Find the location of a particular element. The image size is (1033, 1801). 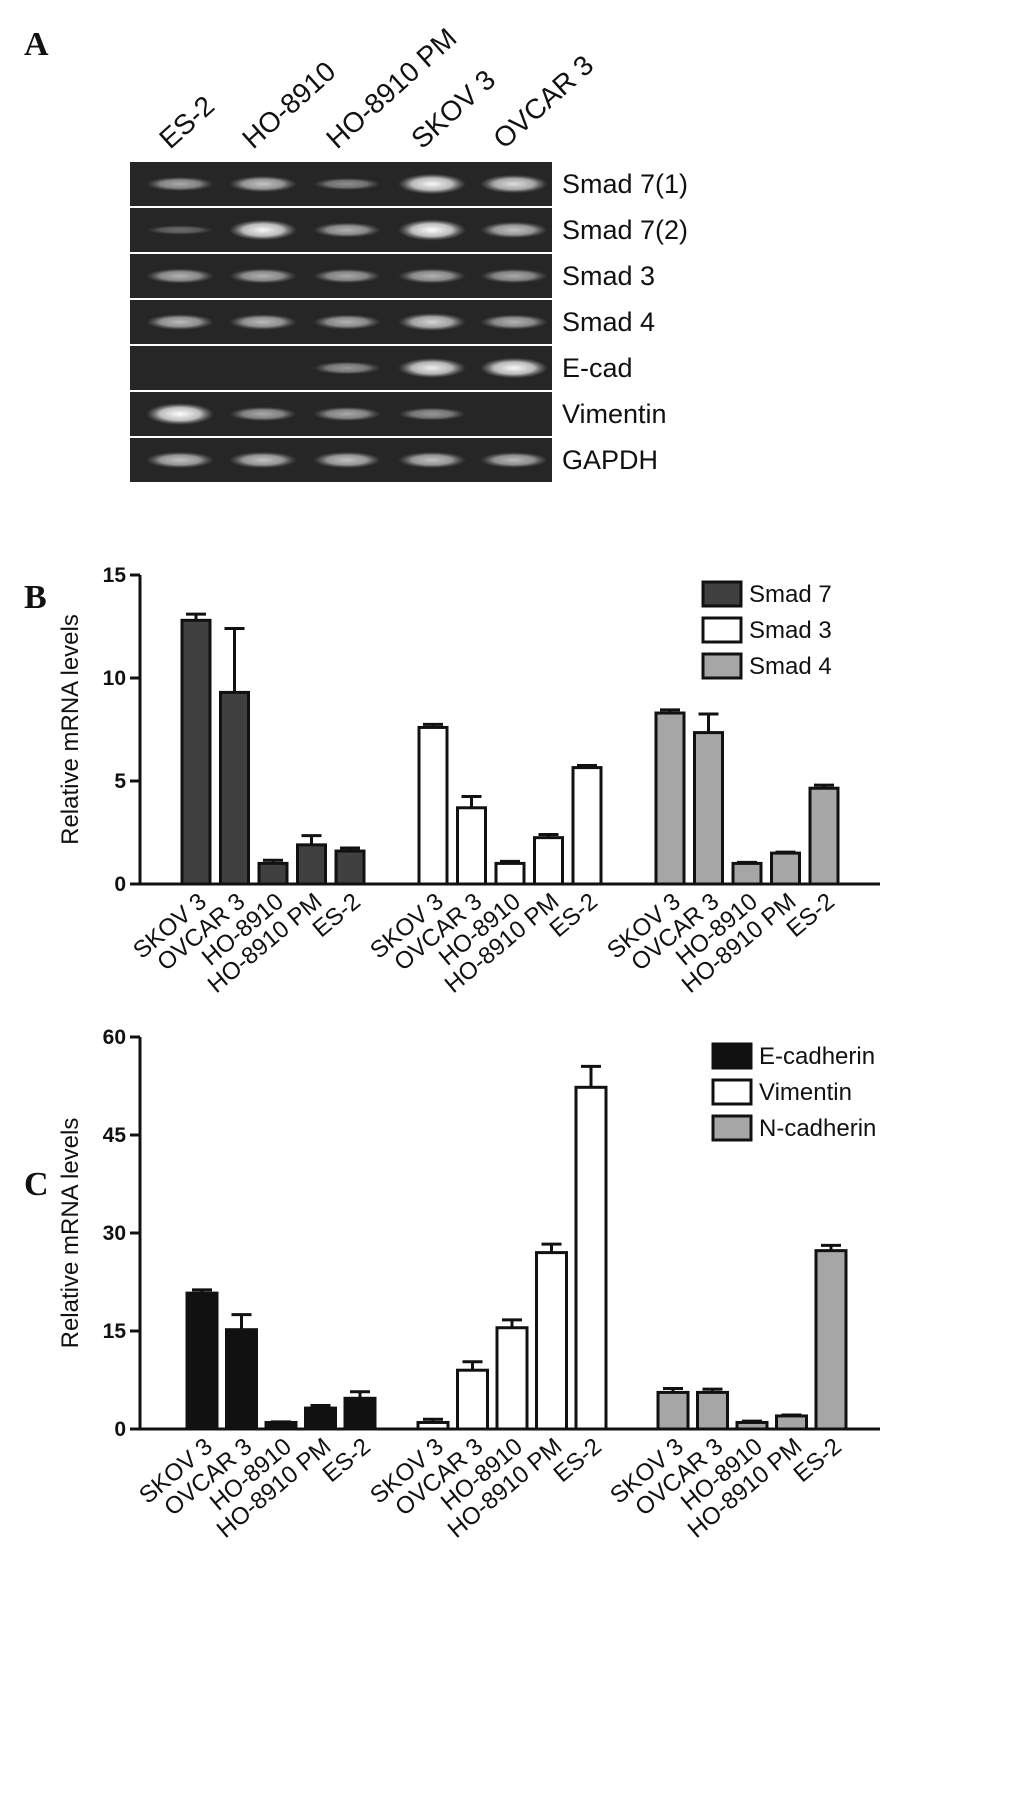

y-tick-label: 5 is located at coordinates (120, 781).